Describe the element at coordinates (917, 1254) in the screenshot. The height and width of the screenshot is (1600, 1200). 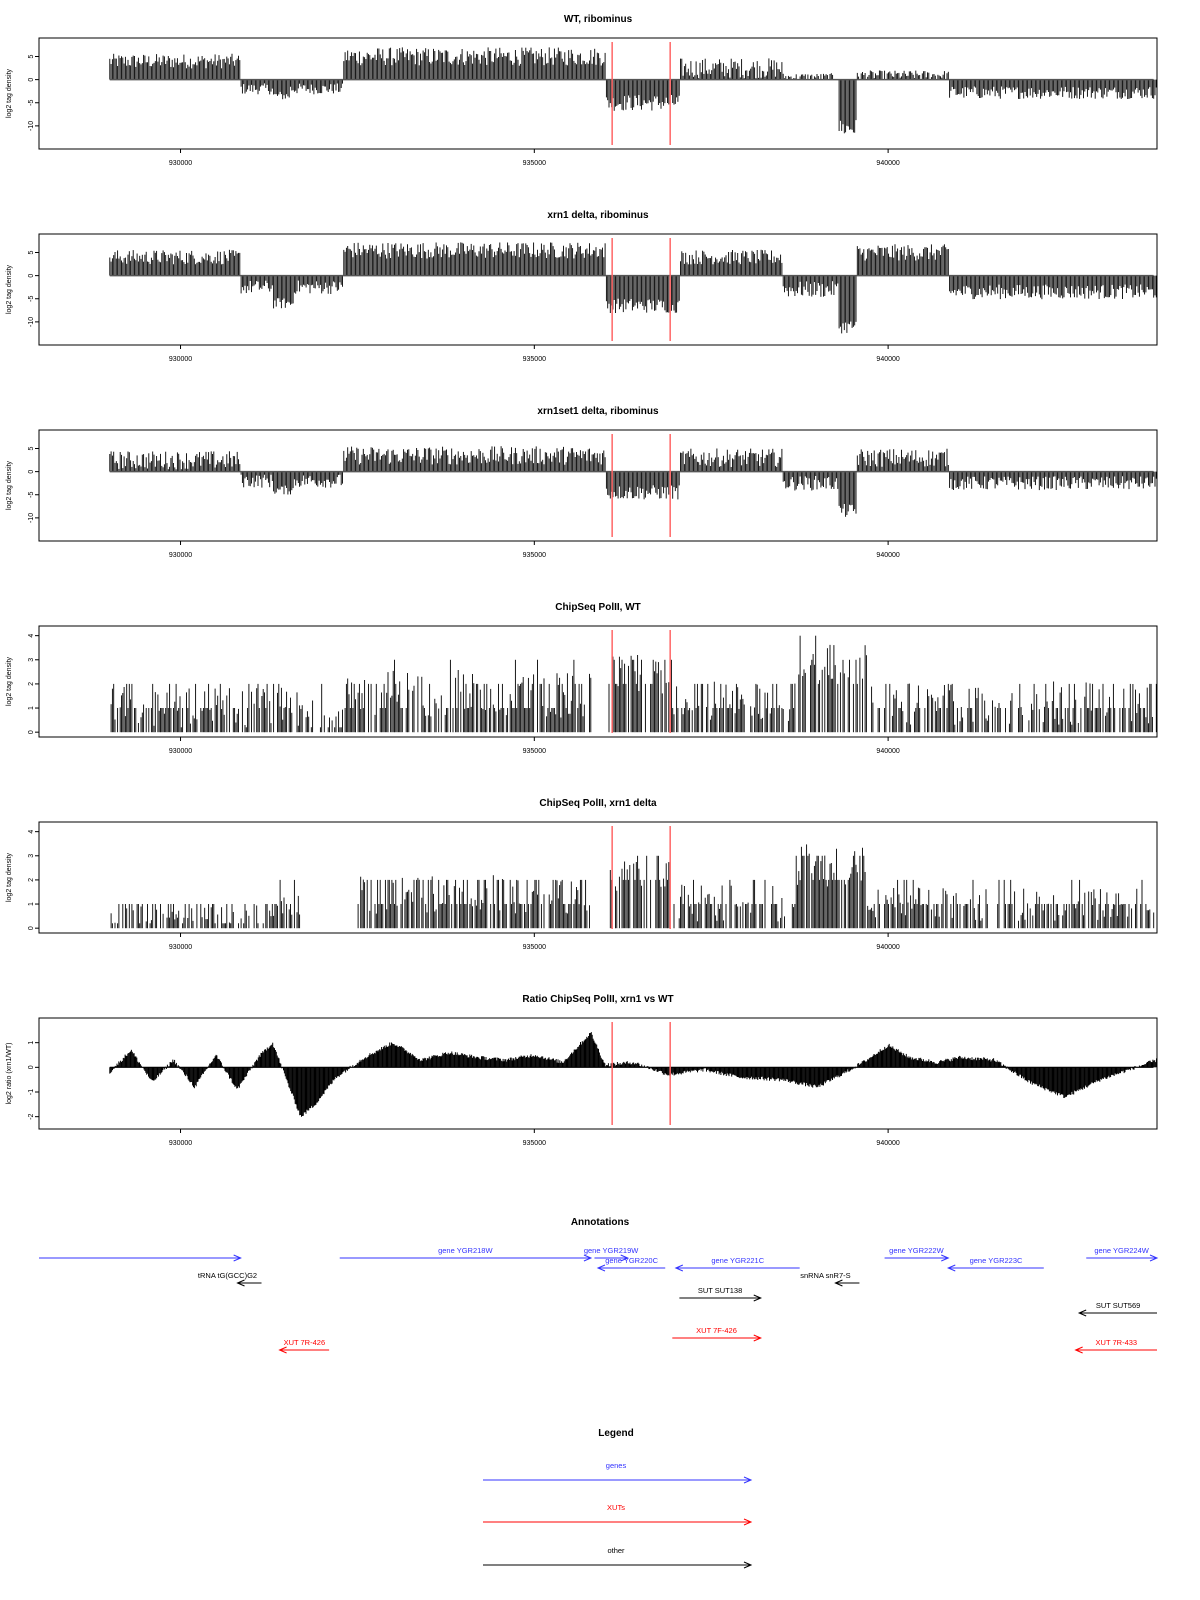
I see `annotation-gene-ygr222w: gene YGR222W` at that location.